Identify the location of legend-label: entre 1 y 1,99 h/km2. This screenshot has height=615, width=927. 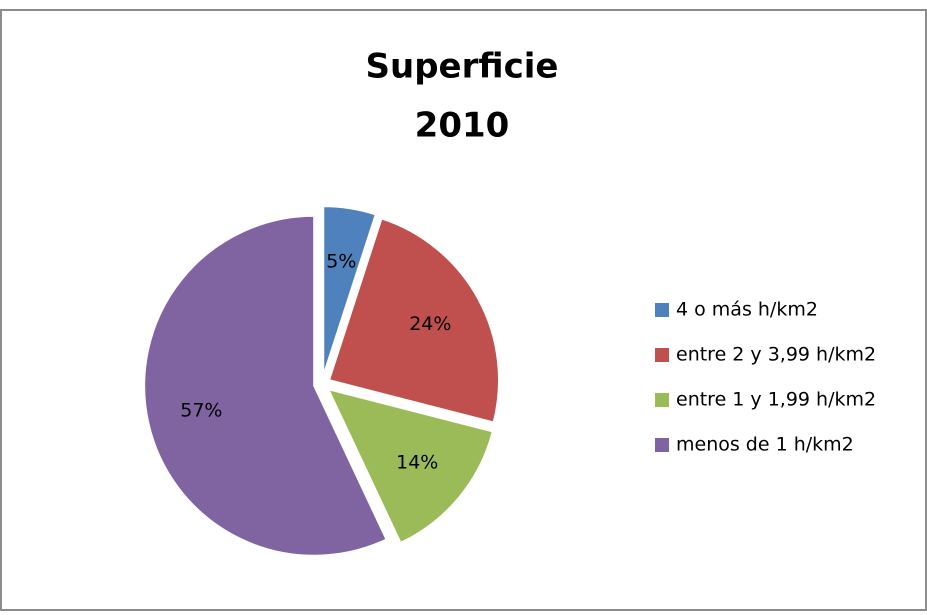
(776, 400).